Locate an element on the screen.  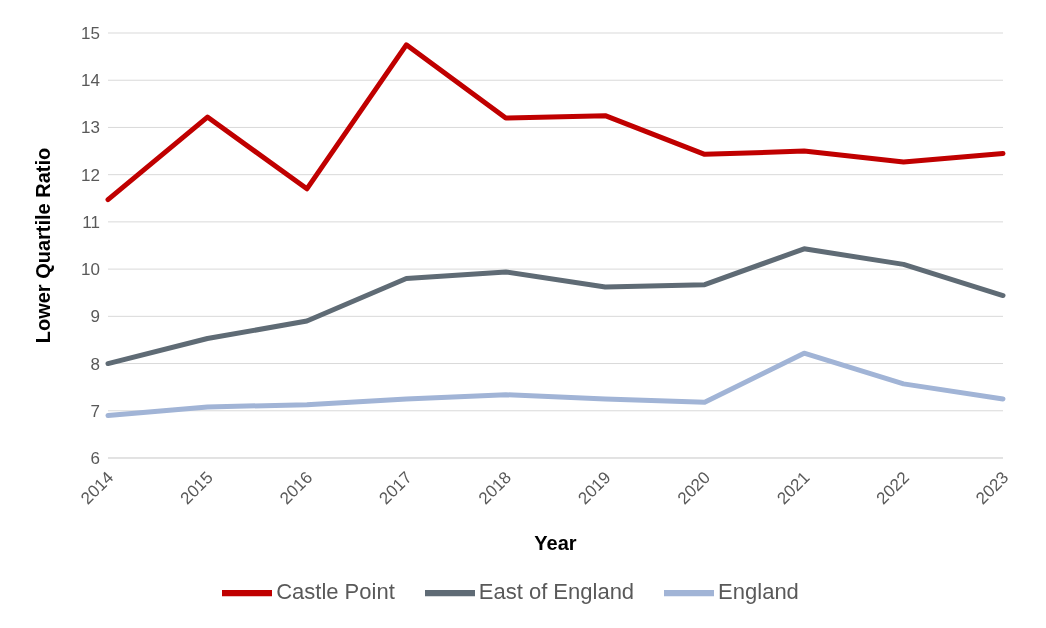
y-tick-label: 13 is located at coordinates (90, 128).